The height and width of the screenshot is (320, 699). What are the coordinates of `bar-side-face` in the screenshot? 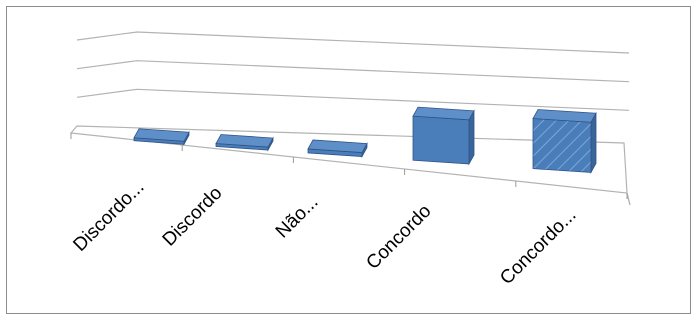 It's located at (593, 142).